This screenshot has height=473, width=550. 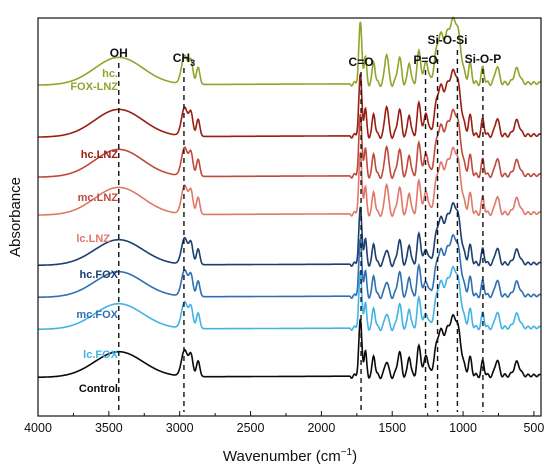 What do you see at coordinates (284, 423) in the screenshot?
I see `x-axis: 4000 3500 3000 2500 2000 1500 1000 500` at bounding box center [284, 423].